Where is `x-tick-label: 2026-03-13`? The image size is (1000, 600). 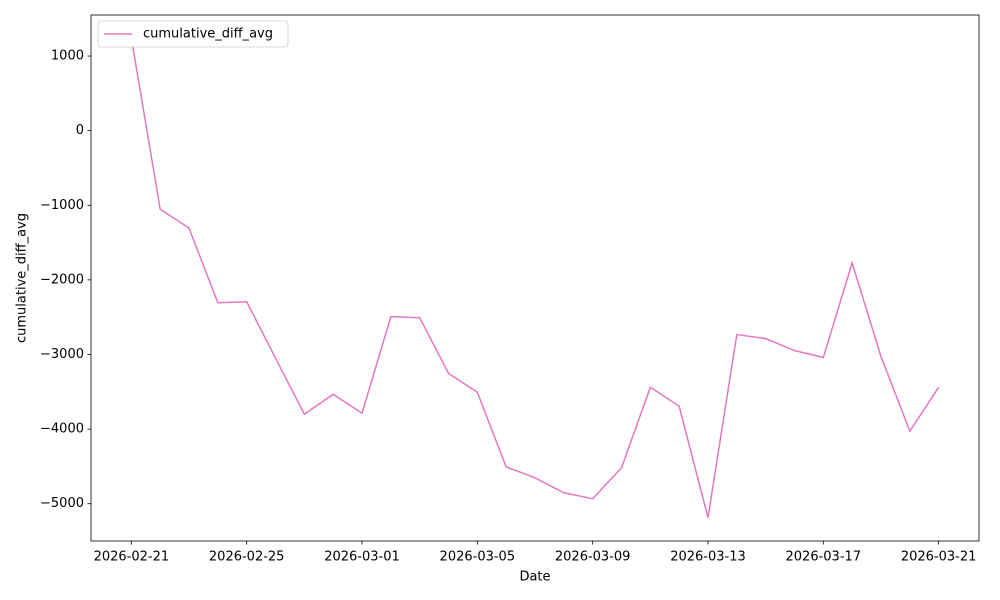
x-tick-label: 2026-03-13 is located at coordinates (708, 557).